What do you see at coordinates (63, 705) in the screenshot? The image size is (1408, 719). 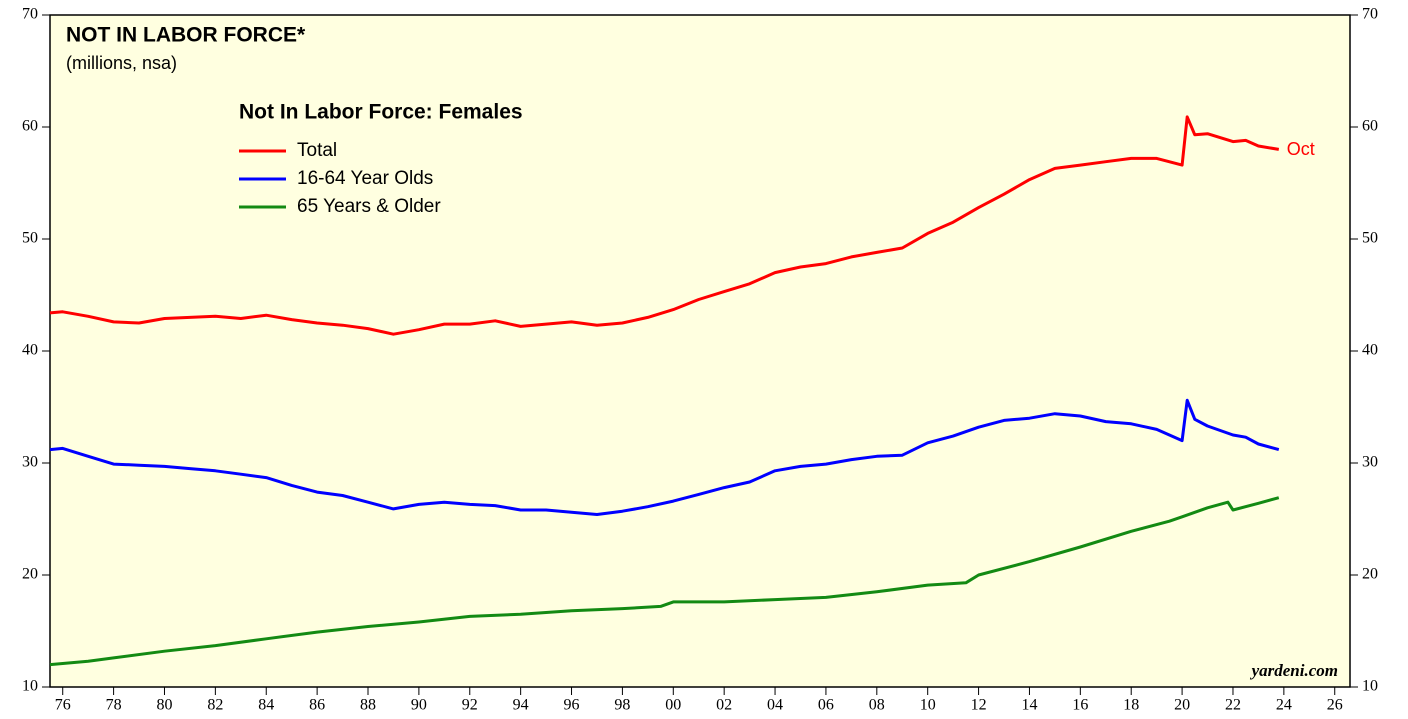 I see `x-tick-label: 76` at bounding box center [63, 705].